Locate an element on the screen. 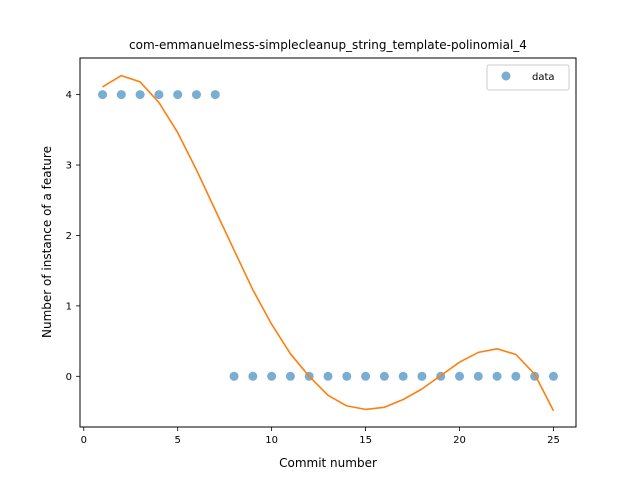 The height and width of the screenshot is (480, 640). y-tick-label: 1 is located at coordinates (69, 306).